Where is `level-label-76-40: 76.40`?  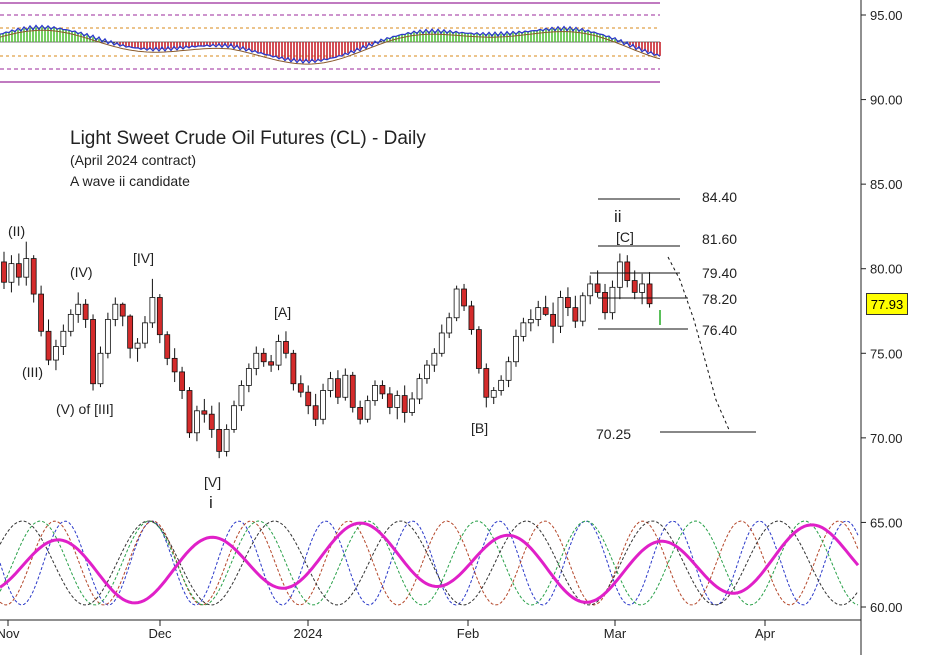
level-label-76-40: 76.40 is located at coordinates (719, 330).